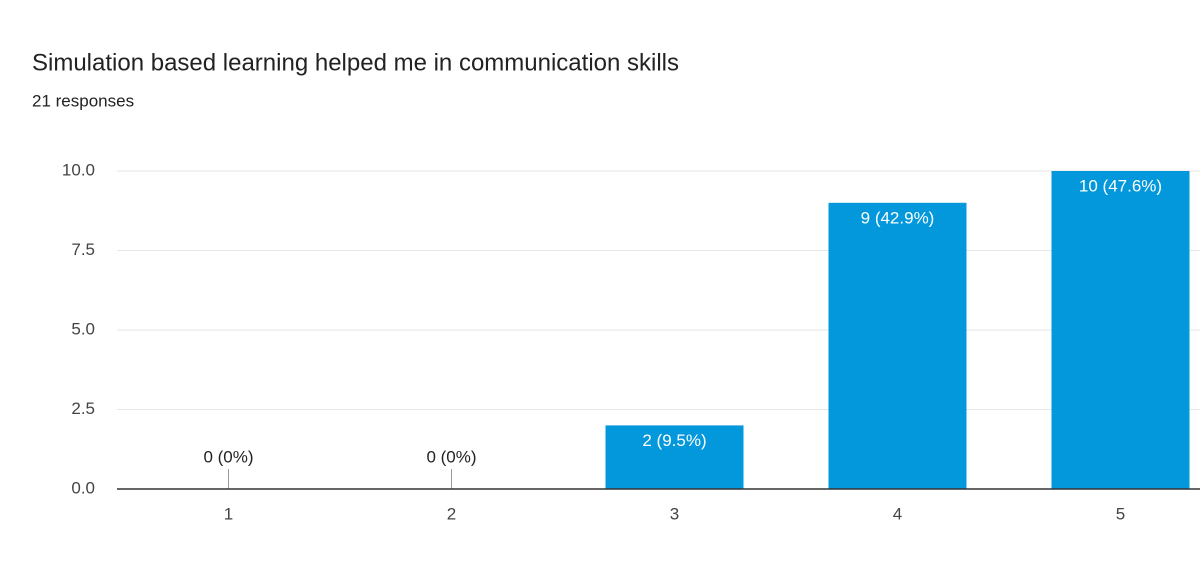 Image resolution: width=1200 pixels, height=569 pixels. Describe the element at coordinates (228, 513) in the screenshot. I see `x-tick-label: 1` at that location.